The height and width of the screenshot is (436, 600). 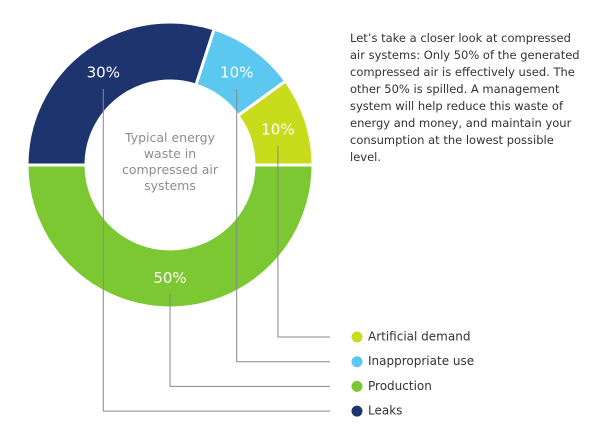 I want to click on donut-segment, so click(x=275, y=122).